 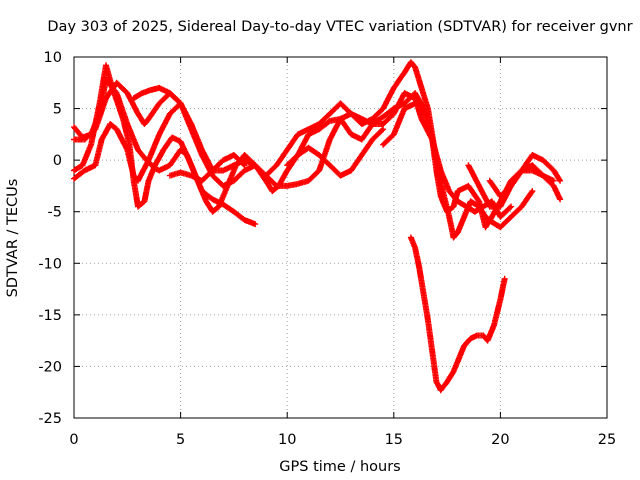 I want to click on y-tick-label: -10, so click(x=50, y=264).